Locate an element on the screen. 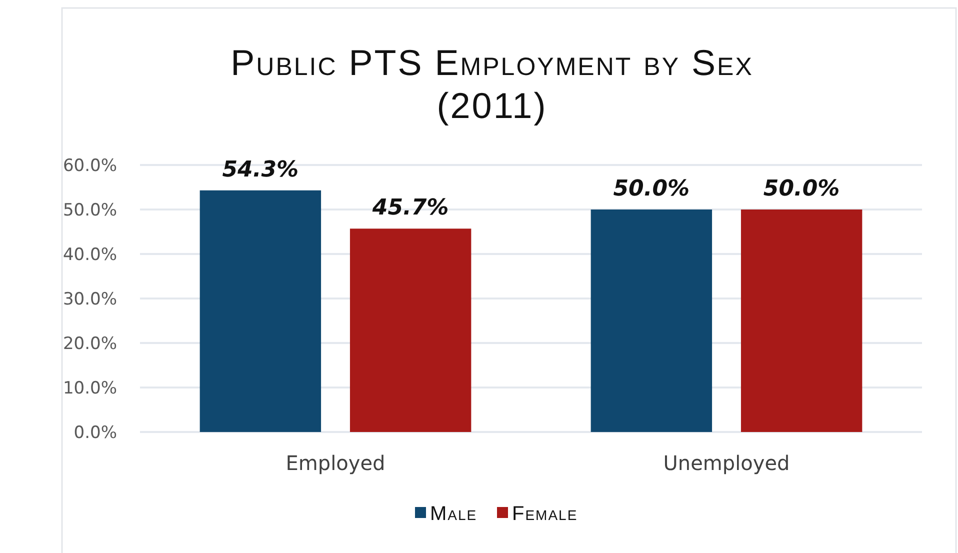  data-label: 54.3% is located at coordinates (260, 169).